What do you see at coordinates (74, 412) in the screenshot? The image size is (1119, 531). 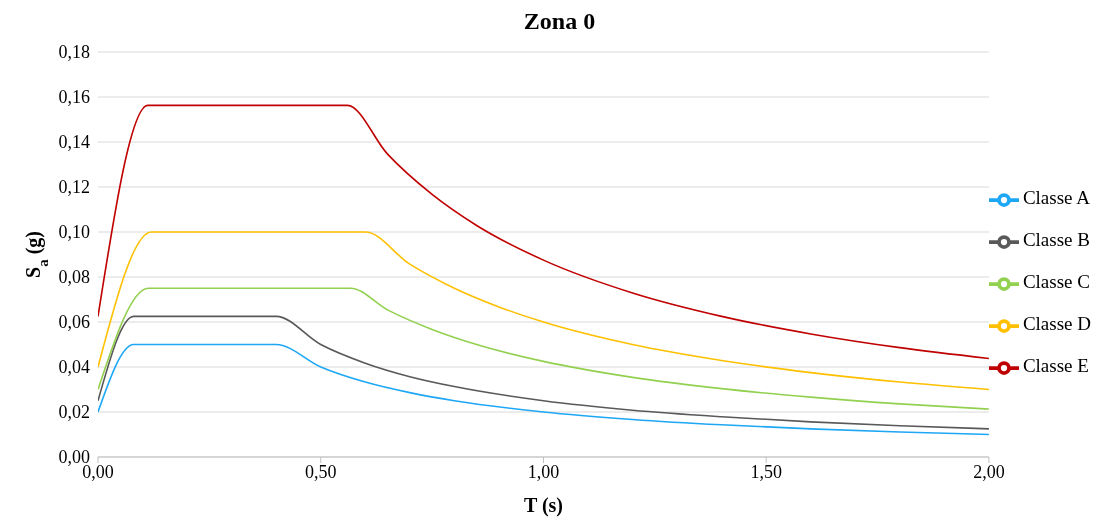 I see `y-tick-label: 0,02` at bounding box center [74, 412].